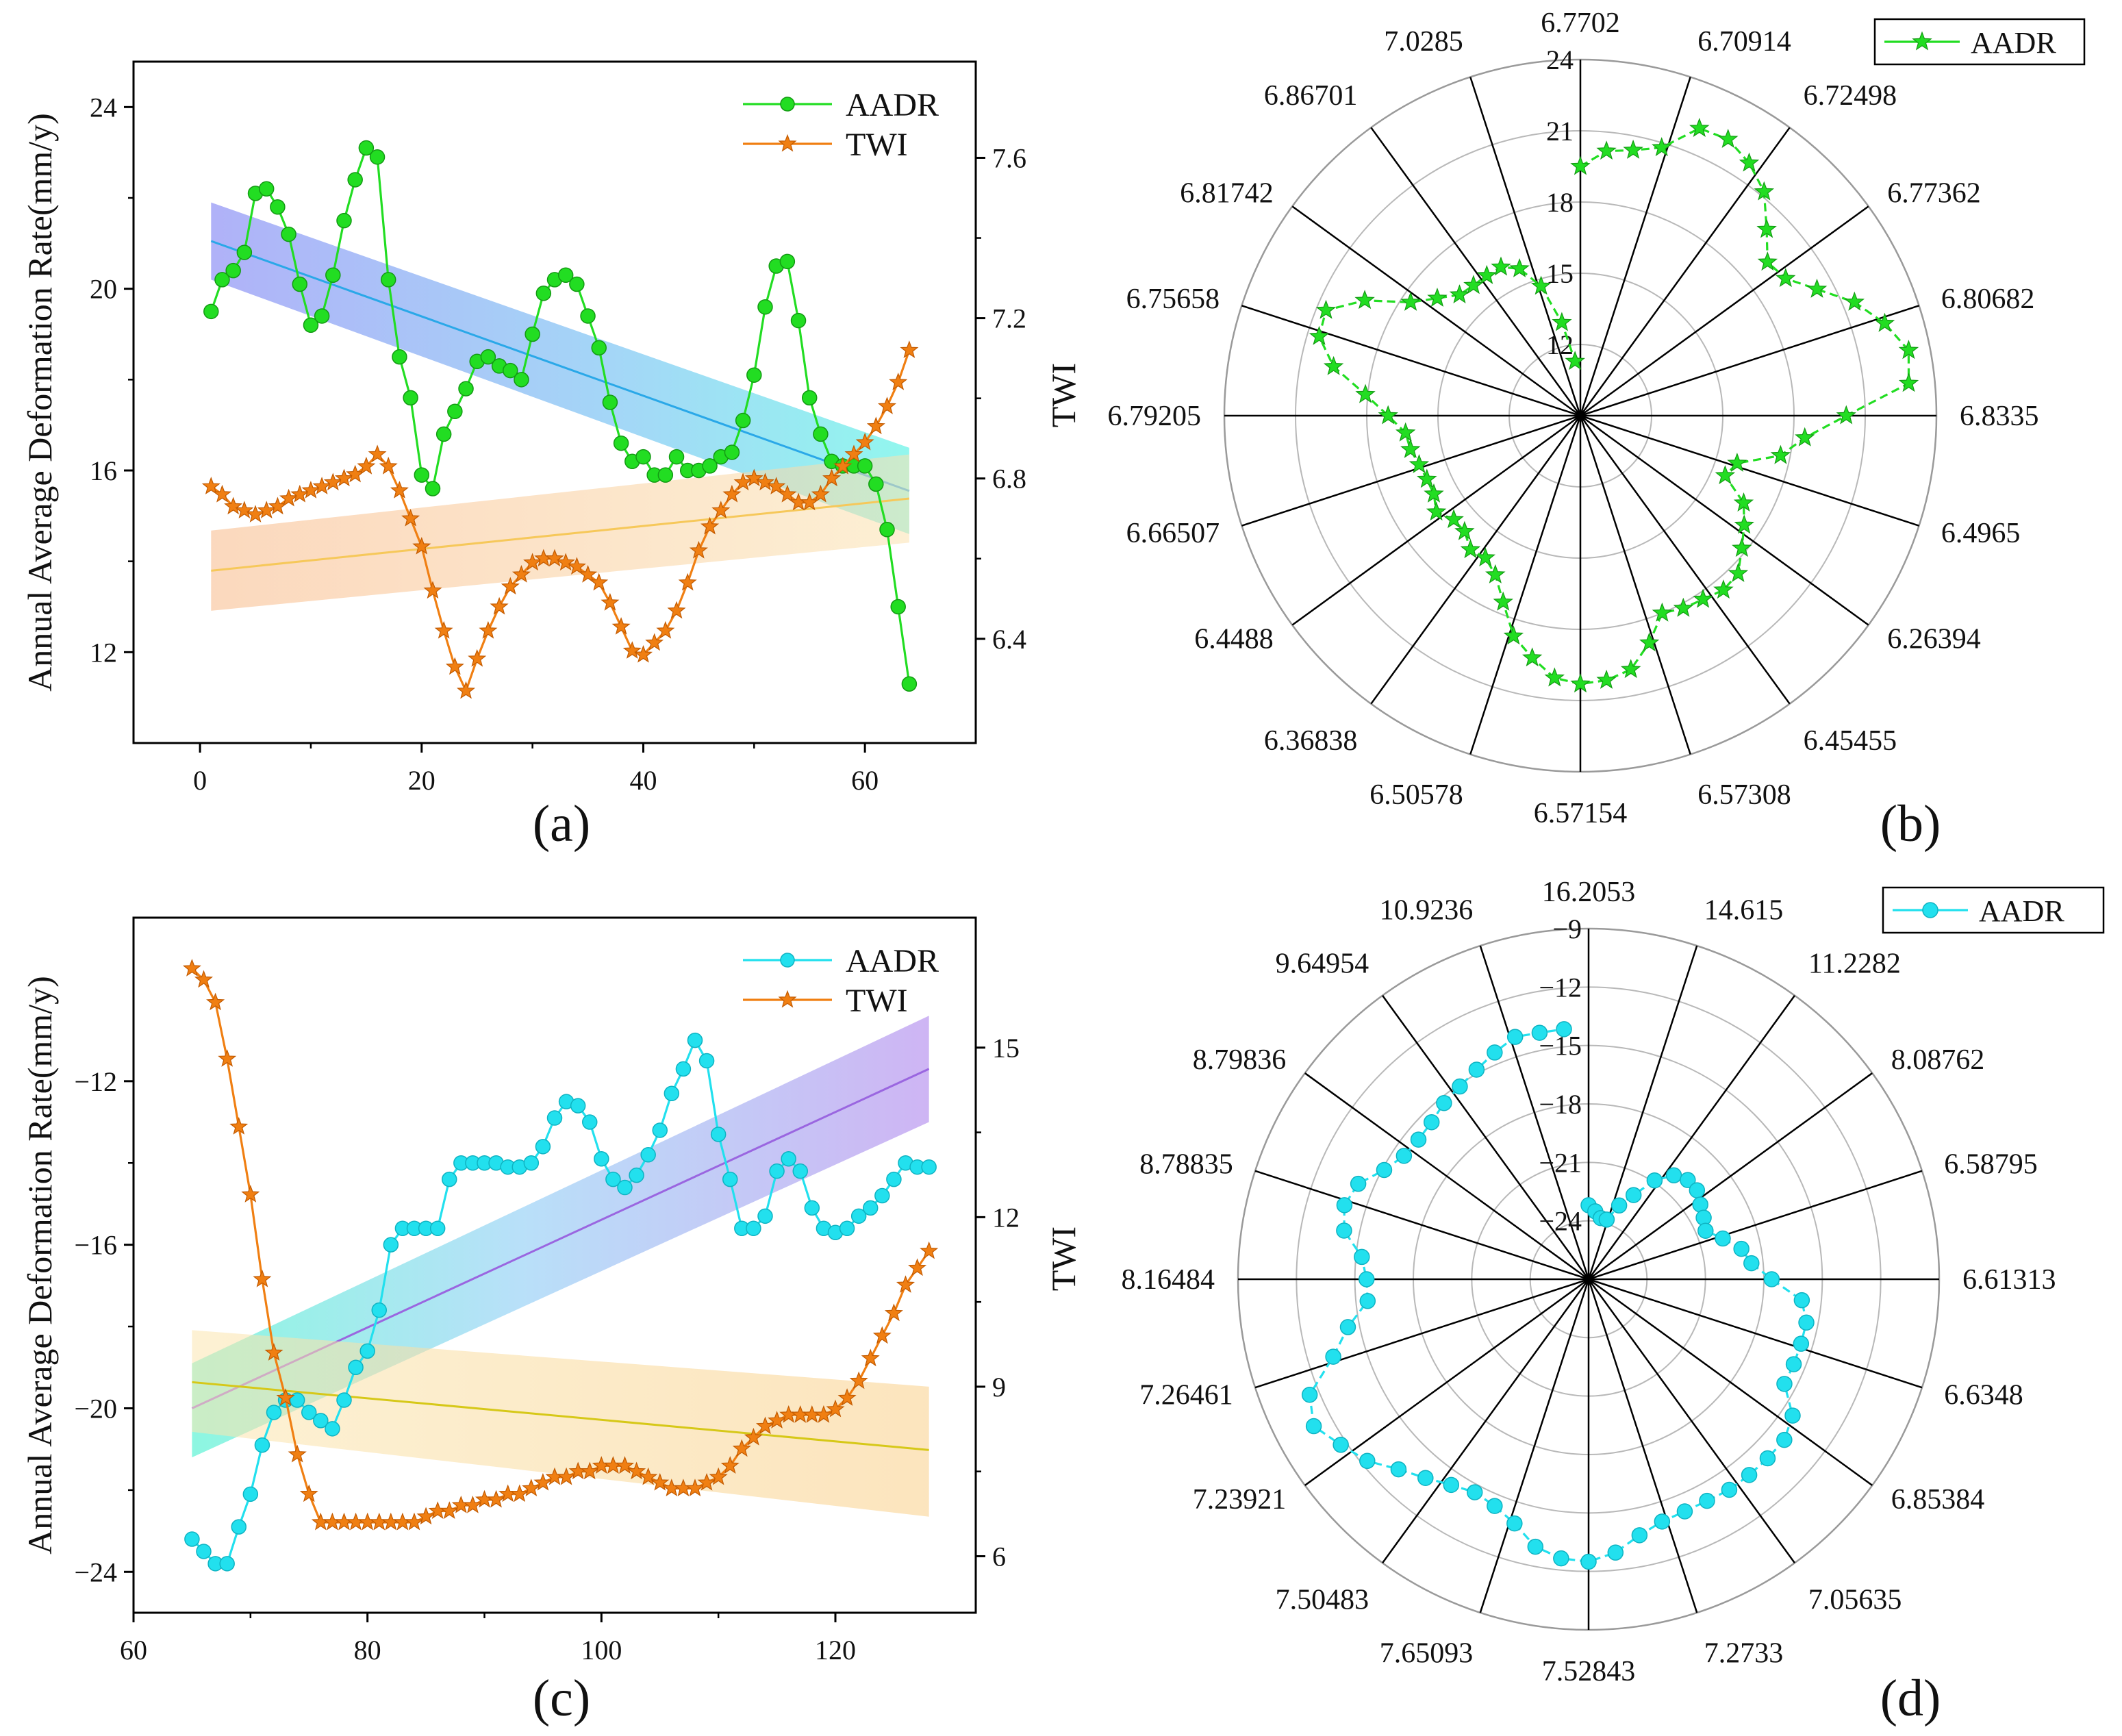 Image resolution: width=2122 pixels, height=1736 pixels. I want to click on legend-label: AADR, so click(892, 961).